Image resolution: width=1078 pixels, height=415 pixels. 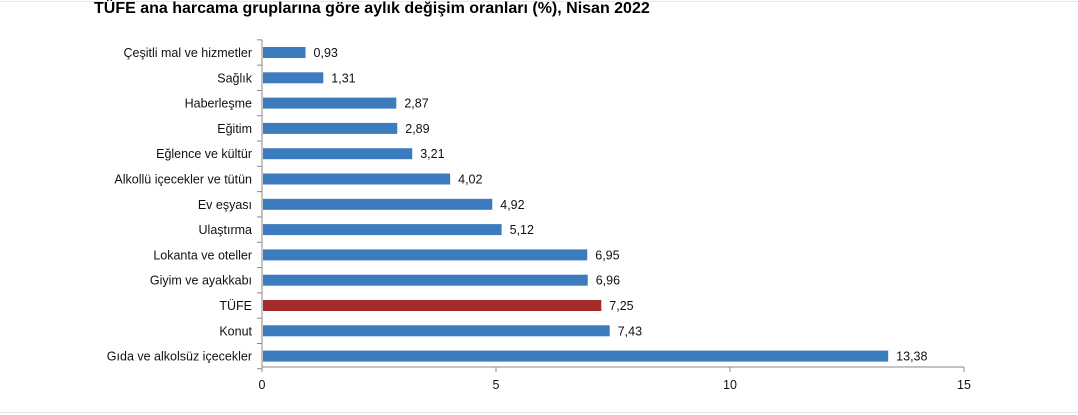 I want to click on category-label: TÜFE, so click(x=235, y=306).